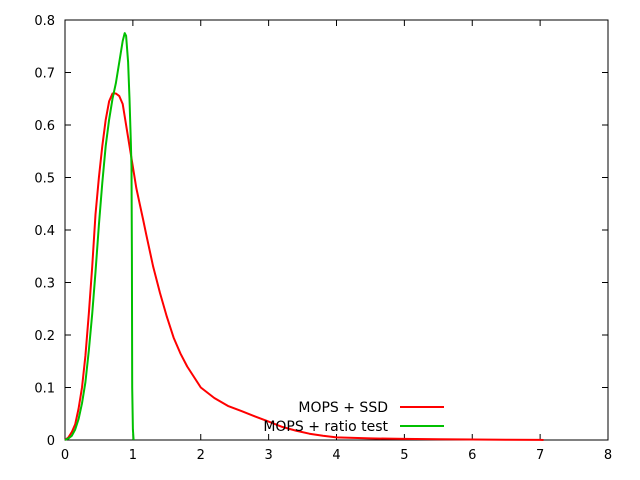 The height and width of the screenshot is (480, 640). Describe the element at coordinates (343, 408) in the screenshot. I see `legend-label-ssd: MOPS + SSD` at that location.